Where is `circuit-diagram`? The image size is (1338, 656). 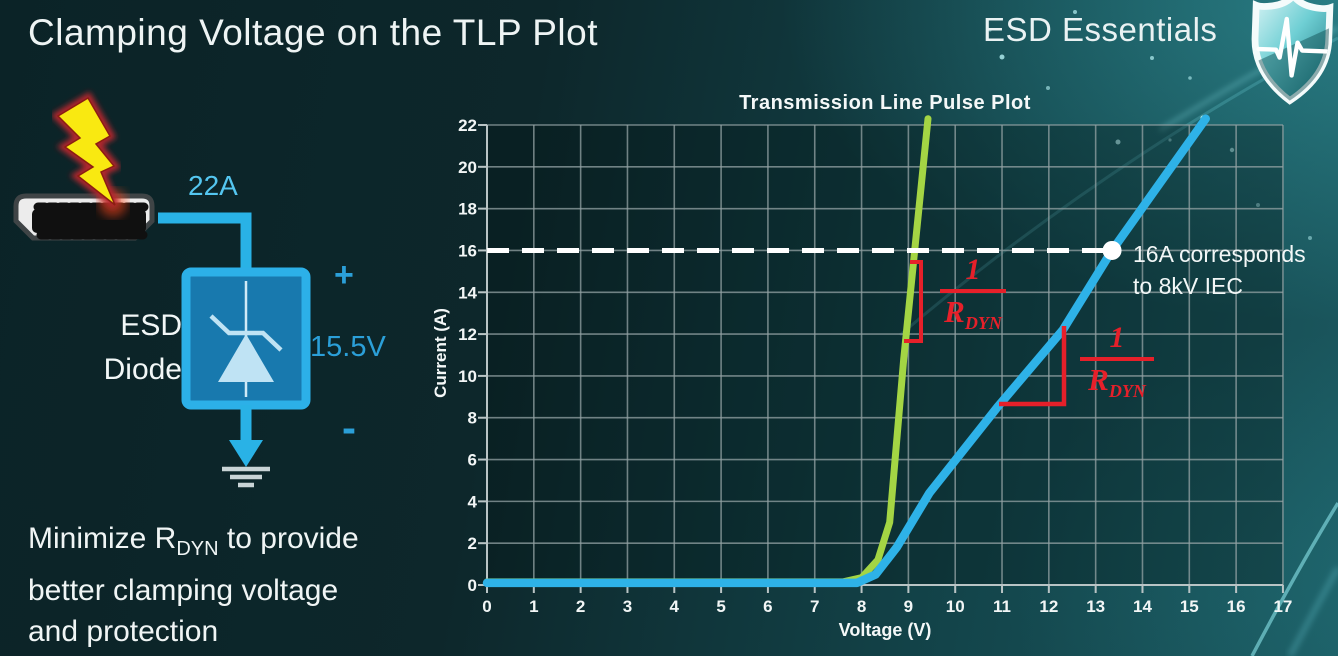 circuit-diagram is located at coordinates (162, 289).